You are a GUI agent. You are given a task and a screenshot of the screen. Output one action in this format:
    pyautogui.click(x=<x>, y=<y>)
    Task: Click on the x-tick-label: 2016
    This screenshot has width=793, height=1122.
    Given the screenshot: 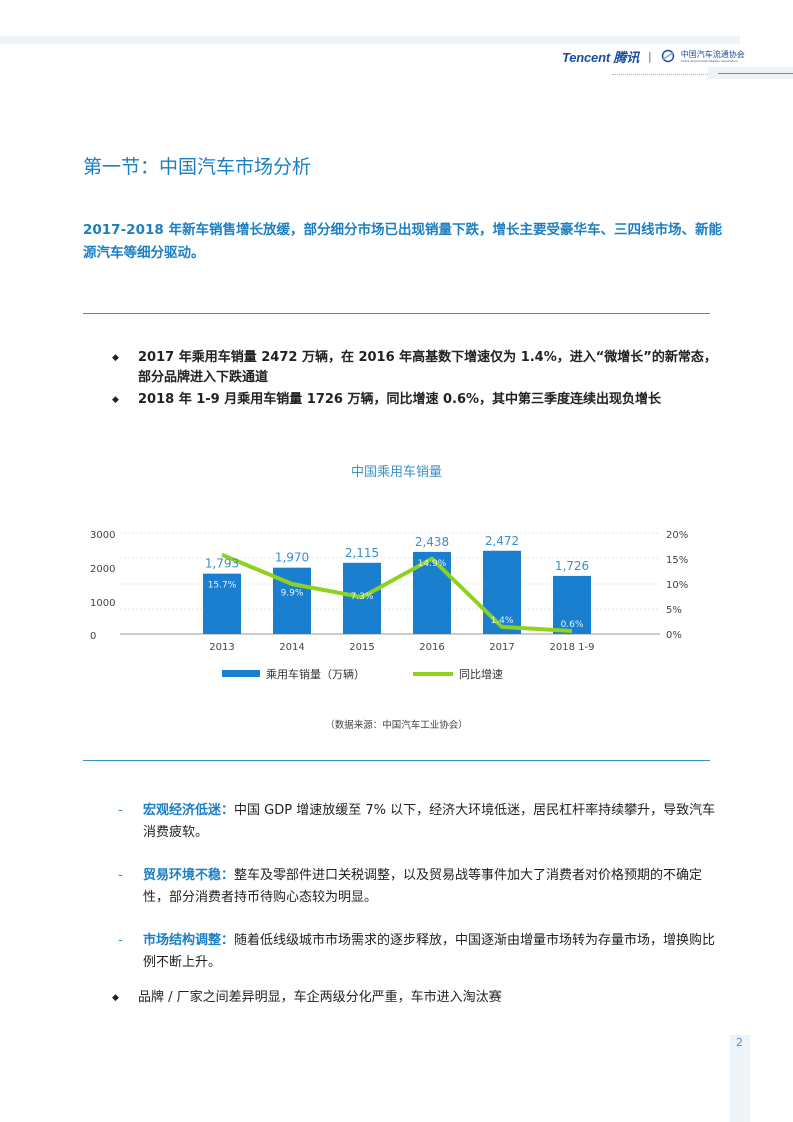 What is the action you would take?
    pyautogui.click(x=431, y=647)
    